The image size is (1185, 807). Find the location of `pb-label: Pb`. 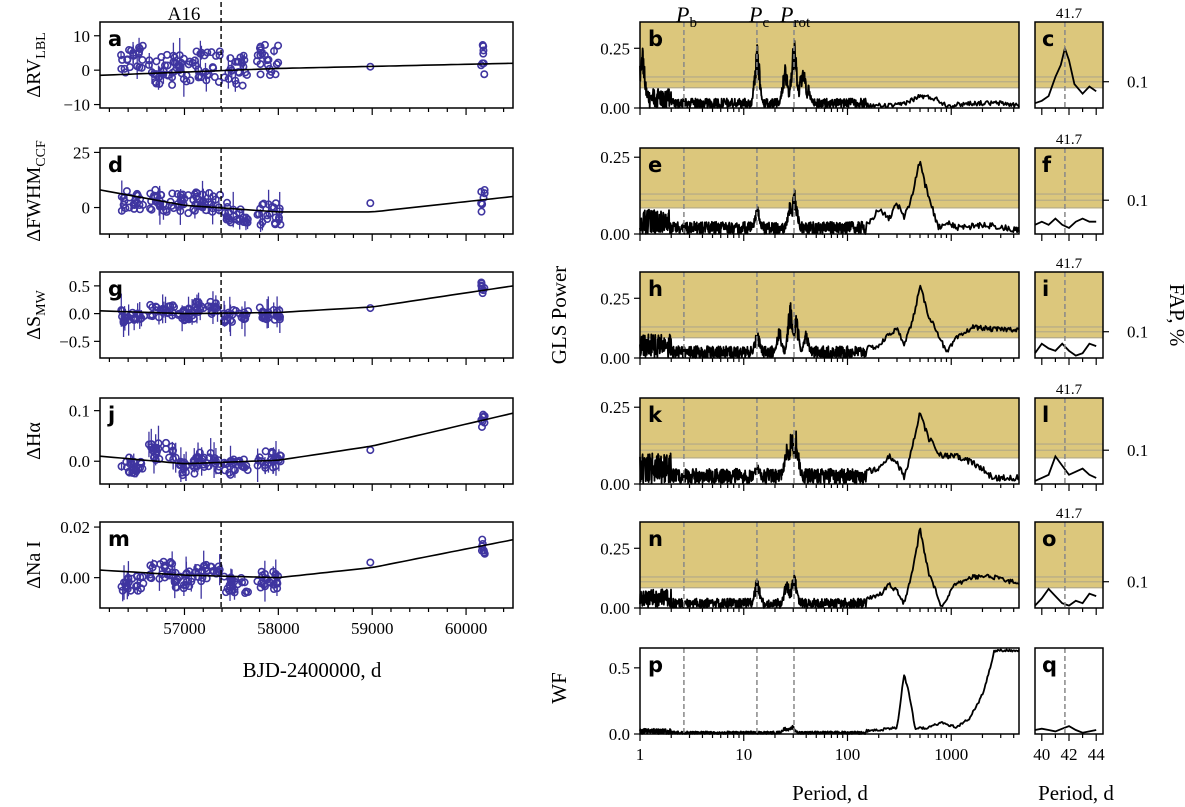

pb-label: Pb is located at coordinates (686, 16).